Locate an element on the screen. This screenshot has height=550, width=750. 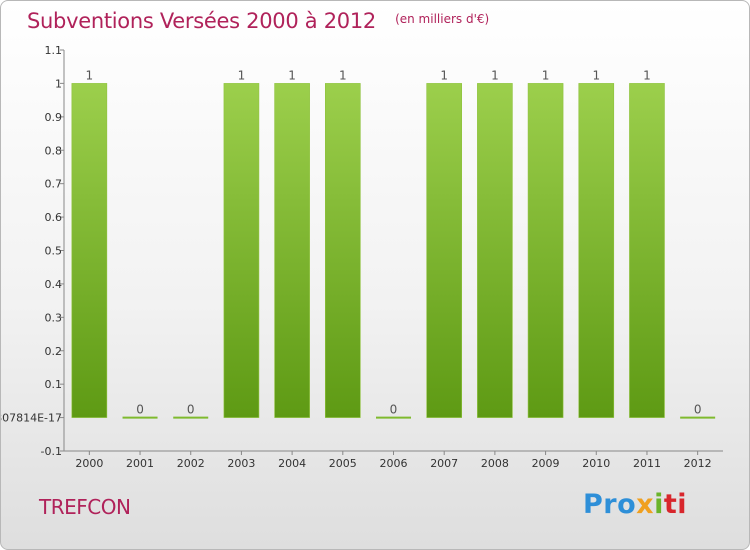
x-tick-label: 2011 is located at coordinates (647, 463).